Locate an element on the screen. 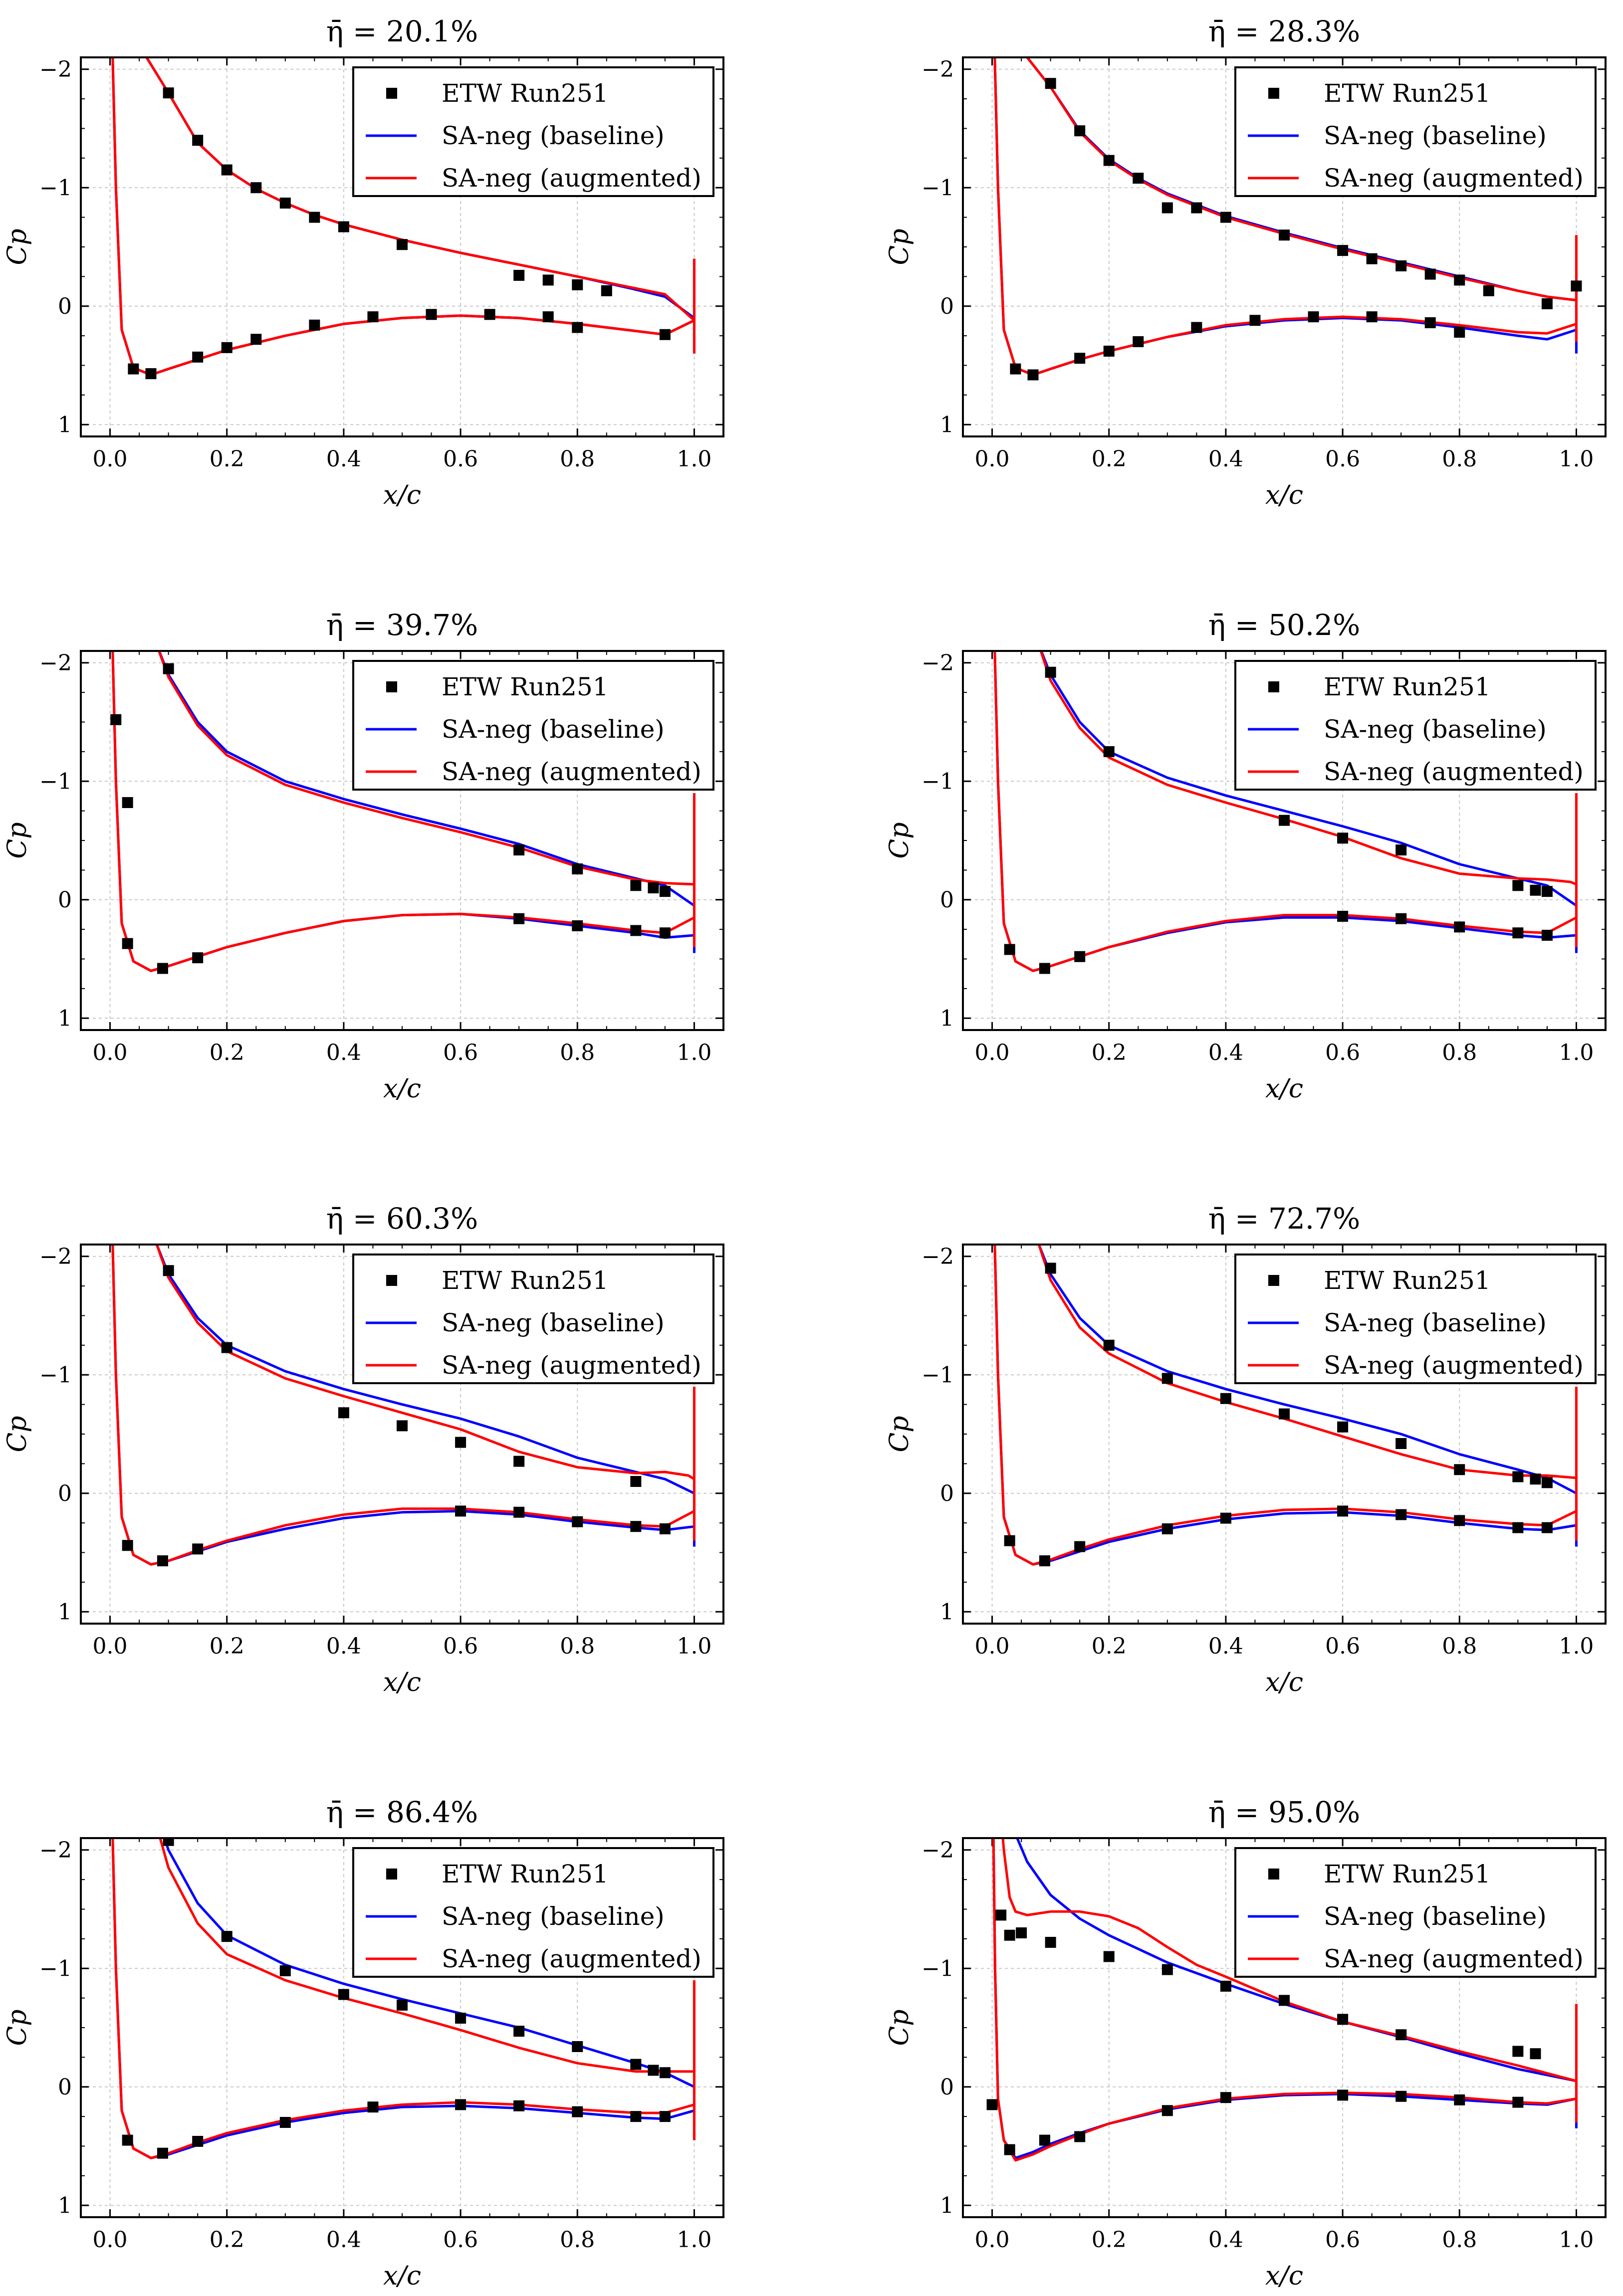  x-tick-label: 0.4 is located at coordinates (1225, 1647).